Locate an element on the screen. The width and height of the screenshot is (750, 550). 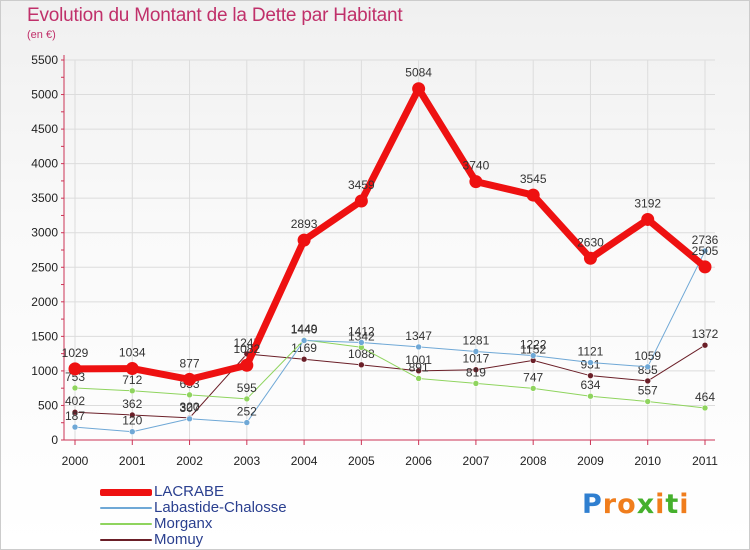
data-label-labastide-chalosse: 1412 is located at coordinates (361, 331).